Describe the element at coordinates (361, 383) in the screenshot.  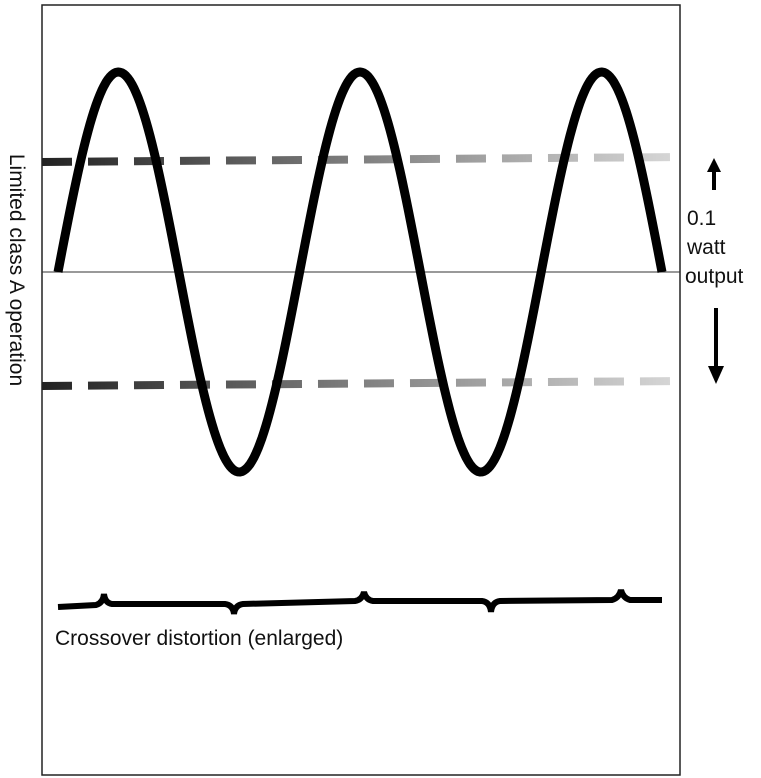
I see `lower-limit` at that location.